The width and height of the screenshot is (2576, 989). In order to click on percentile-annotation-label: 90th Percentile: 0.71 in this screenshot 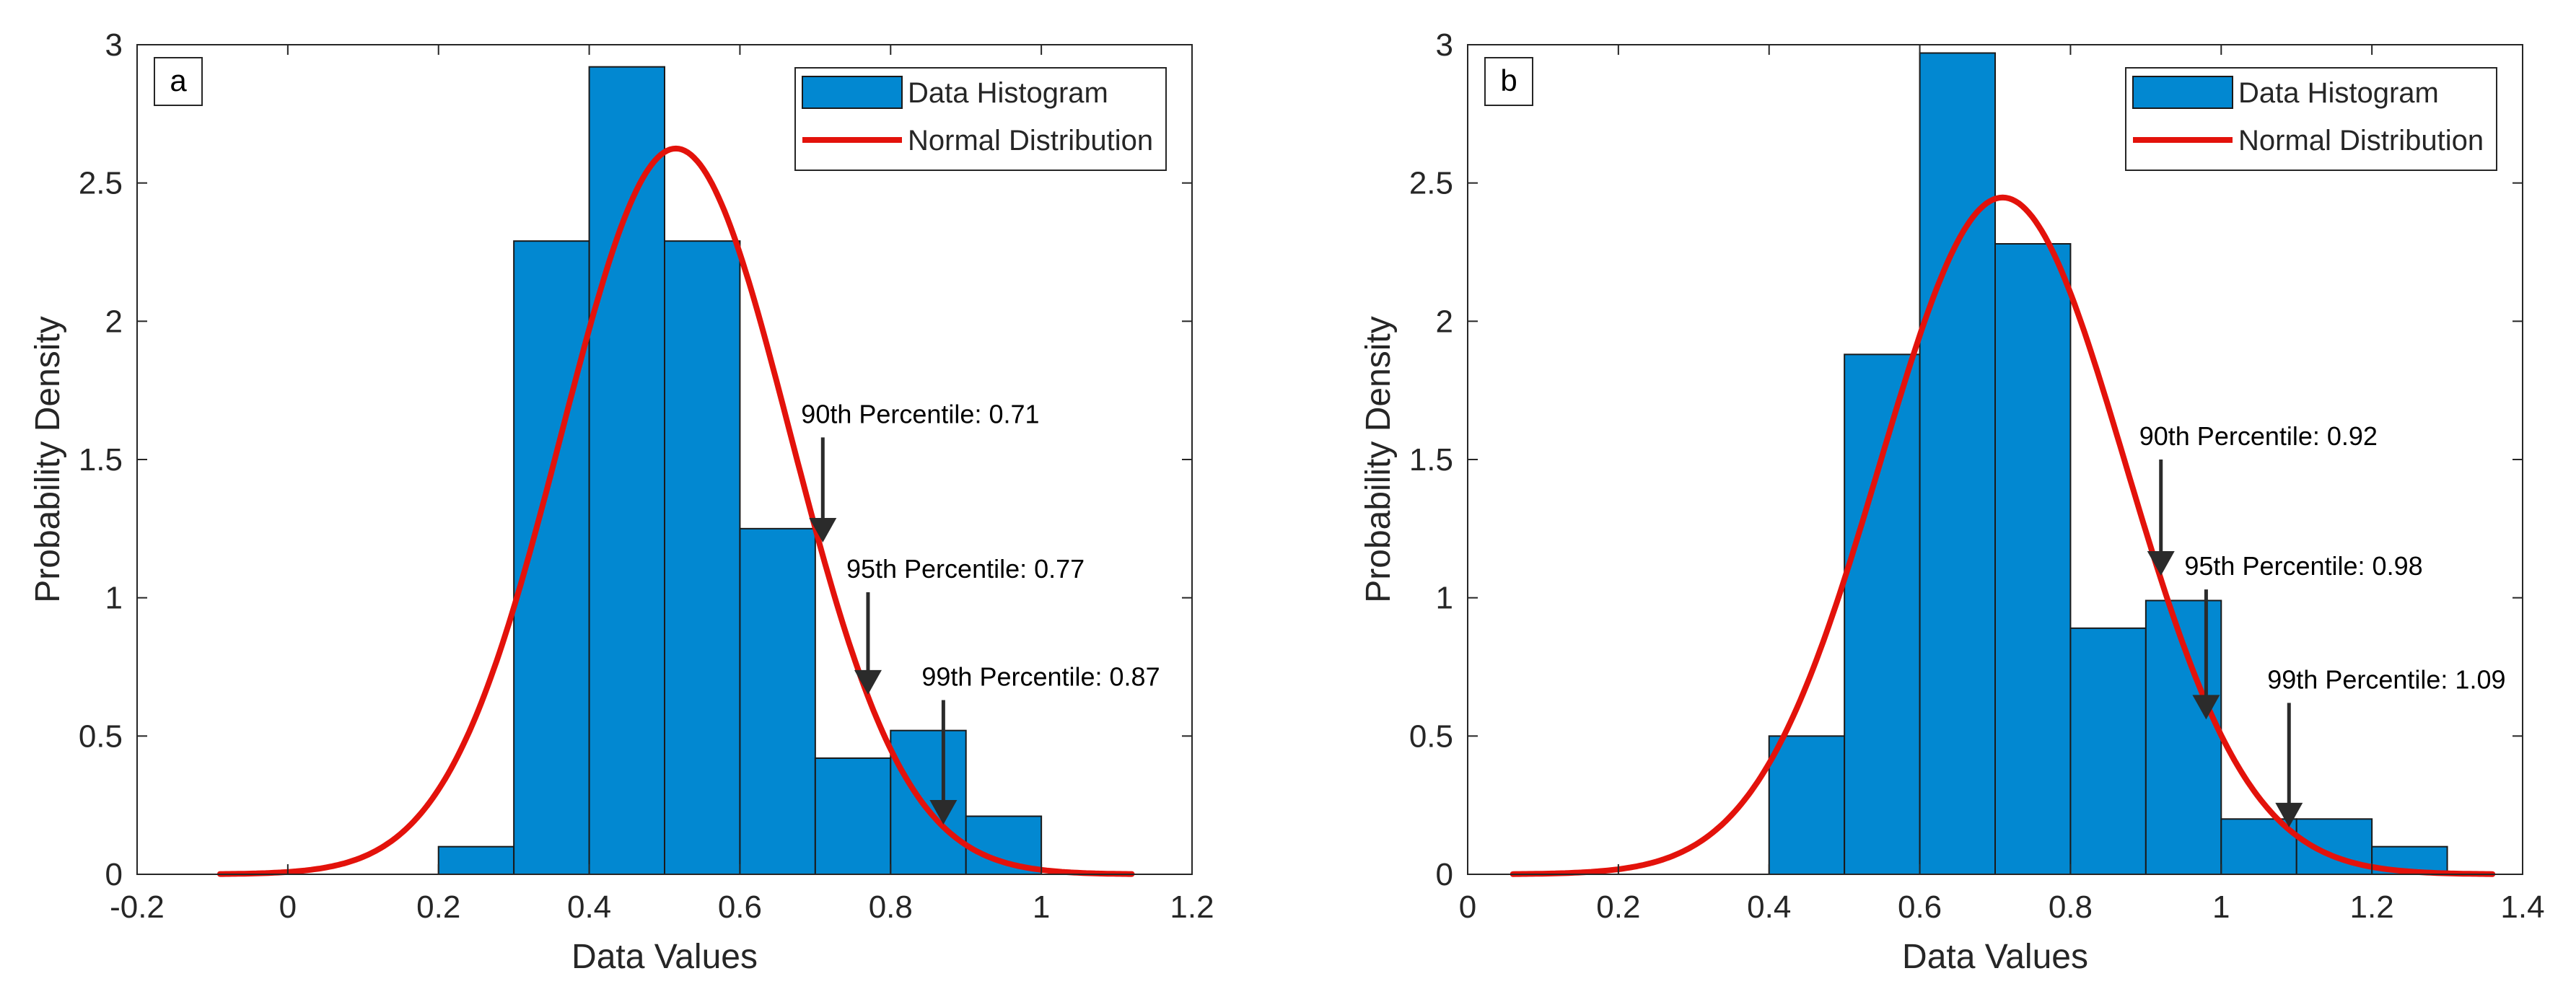, I will do `click(920, 413)`.